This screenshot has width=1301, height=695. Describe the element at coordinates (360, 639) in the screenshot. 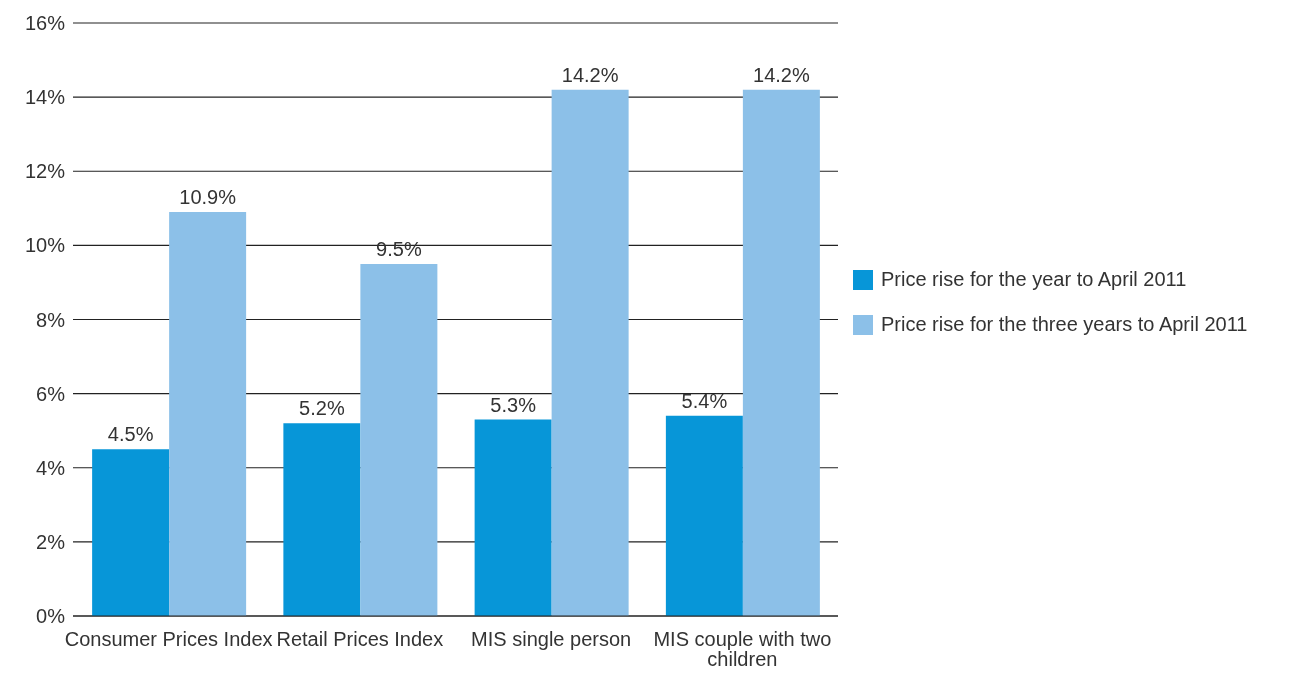

I see `x-tick-label: Retail Prices Index` at that location.